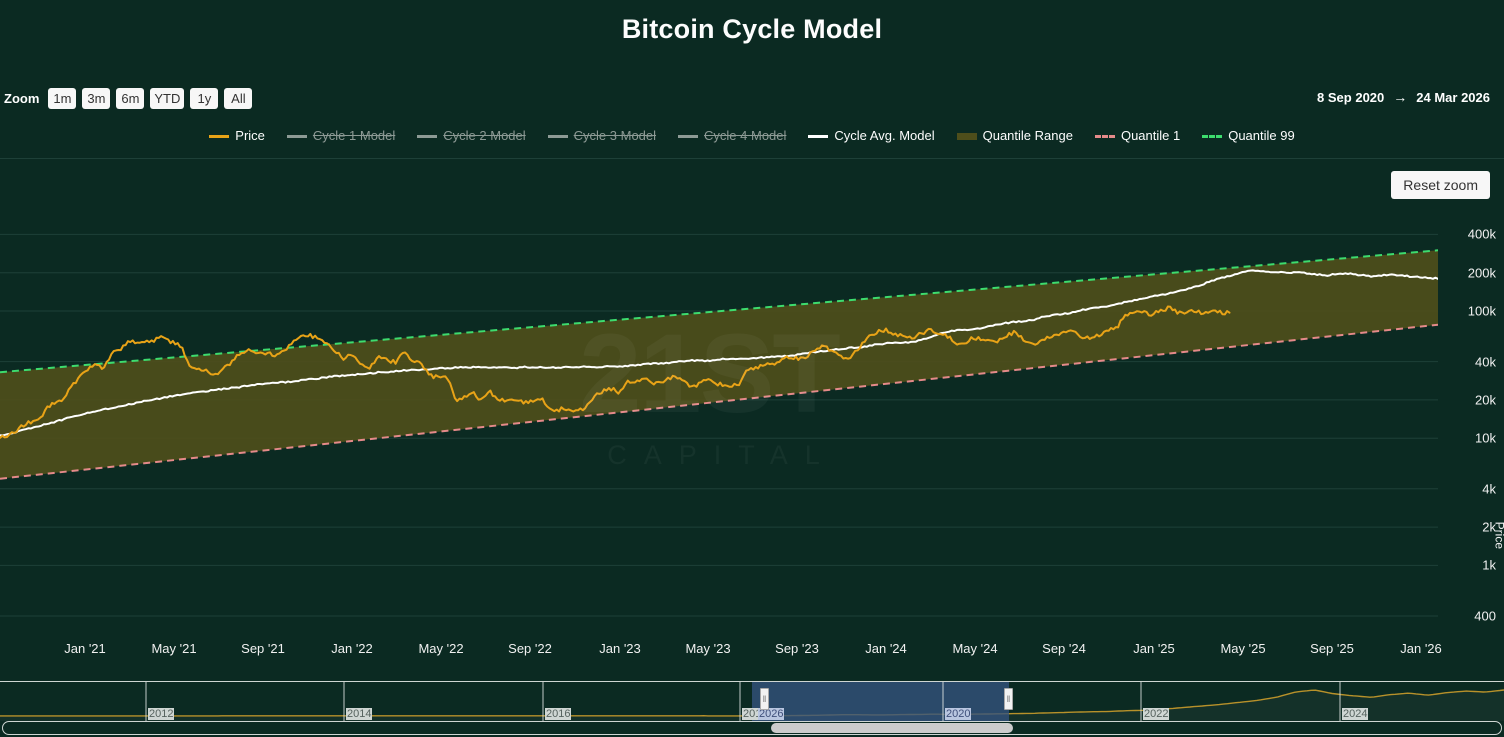 This screenshot has height=737, width=1504. What do you see at coordinates (174, 648) in the screenshot?
I see `x-axis-tick-label: May '21` at bounding box center [174, 648].